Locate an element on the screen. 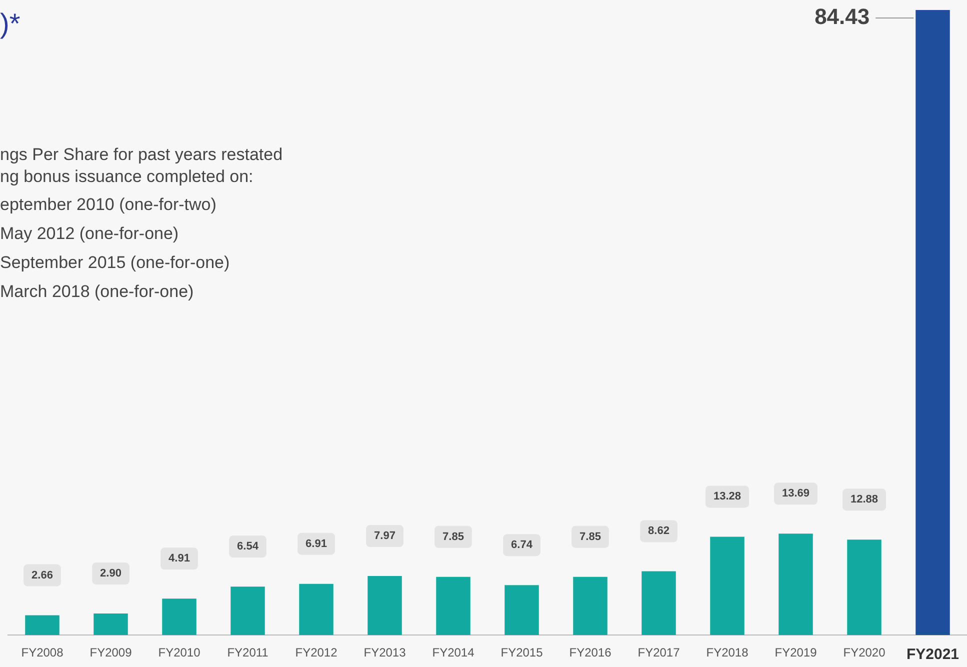  data-label: 6.54 is located at coordinates (248, 546).